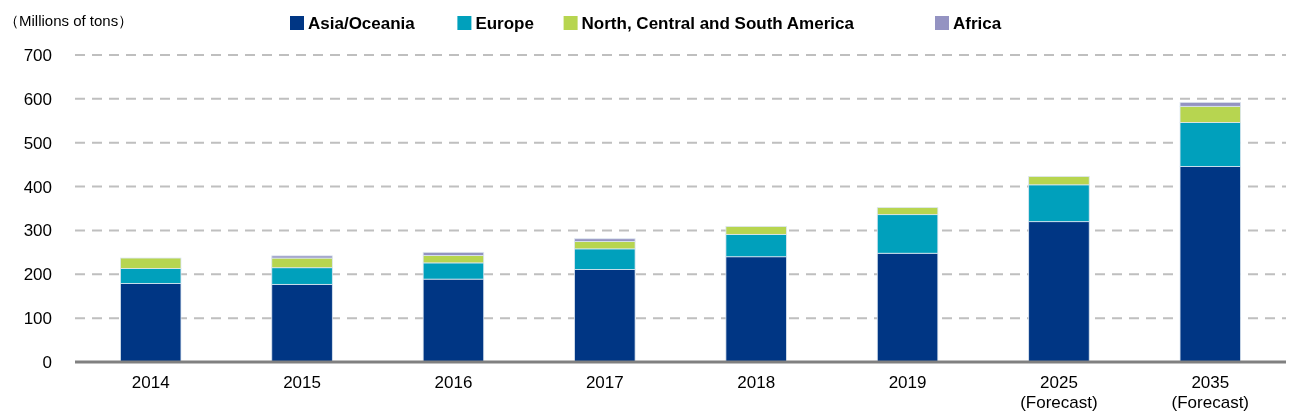  What do you see at coordinates (453, 382) in the screenshot?
I see `x-tick-label: 2016` at bounding box center [453, 382].